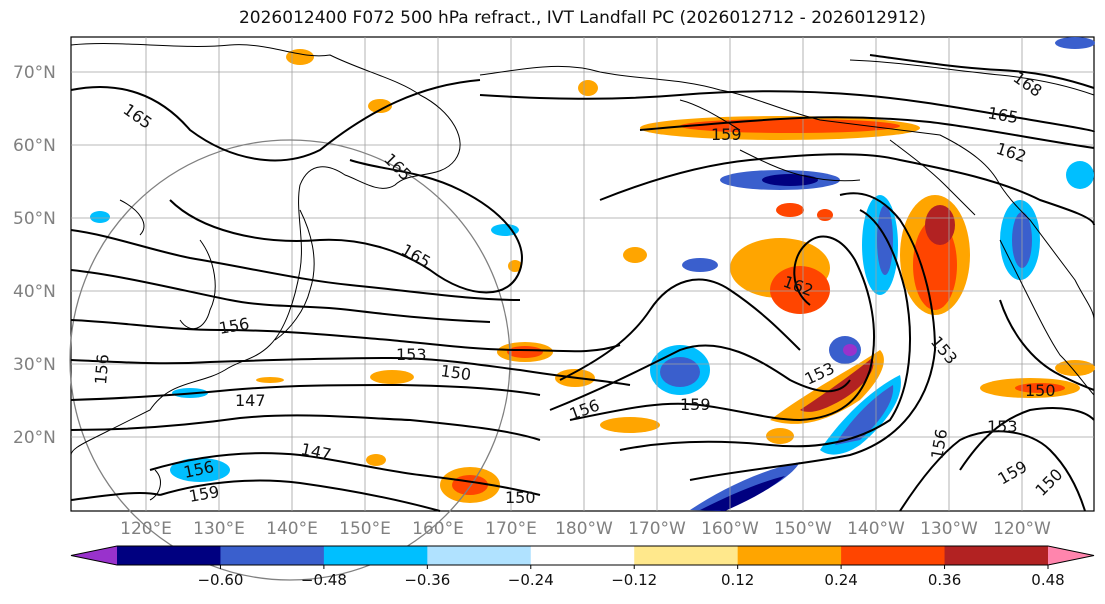 The height and width of the screenshot is (604, 1105). Describe the element at coordinates (737, 580) in the screenshot. I see `colorbar-tick-label: 0.12` at that location.